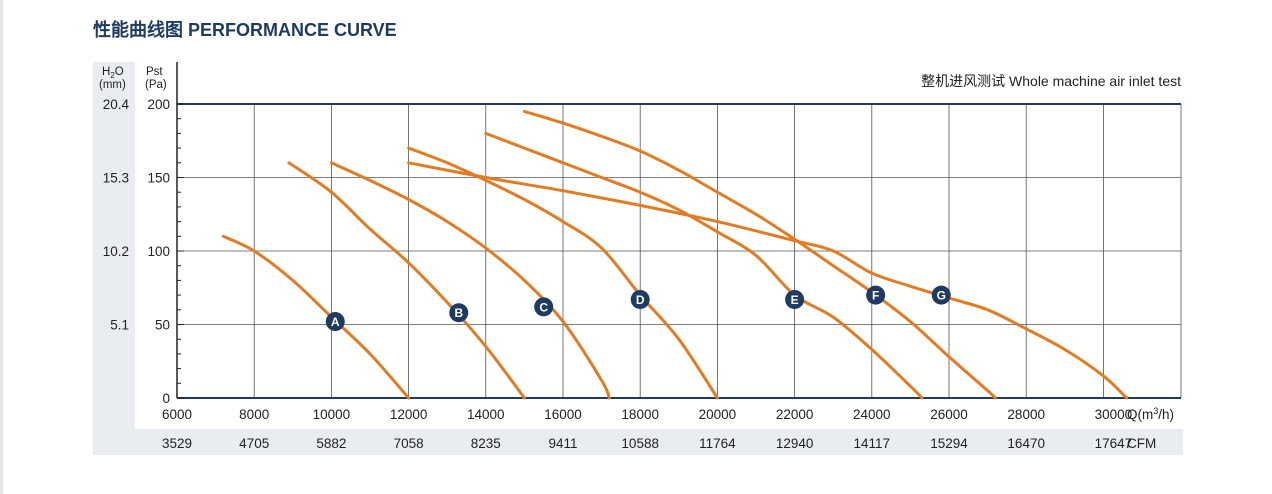  Describe the element at coordinates (166, 398) in the screenshot. I see `y-tick-label: 0` at that location.